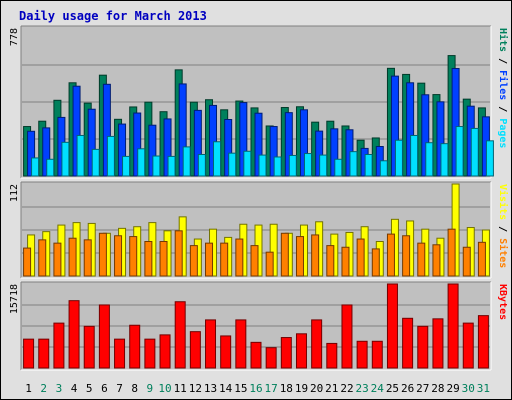  I want to click on day-label-12: 12, so click(195, 388).